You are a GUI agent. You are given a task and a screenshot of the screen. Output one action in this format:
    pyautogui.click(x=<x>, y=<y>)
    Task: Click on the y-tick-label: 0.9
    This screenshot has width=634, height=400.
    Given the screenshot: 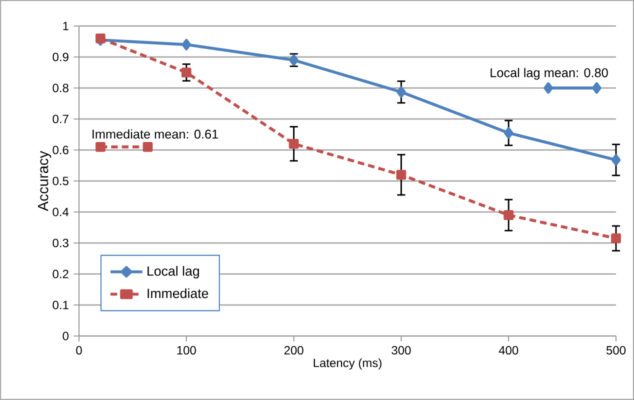 What is the action you would take?
    pyautogui.click(x=60, y=57)
    